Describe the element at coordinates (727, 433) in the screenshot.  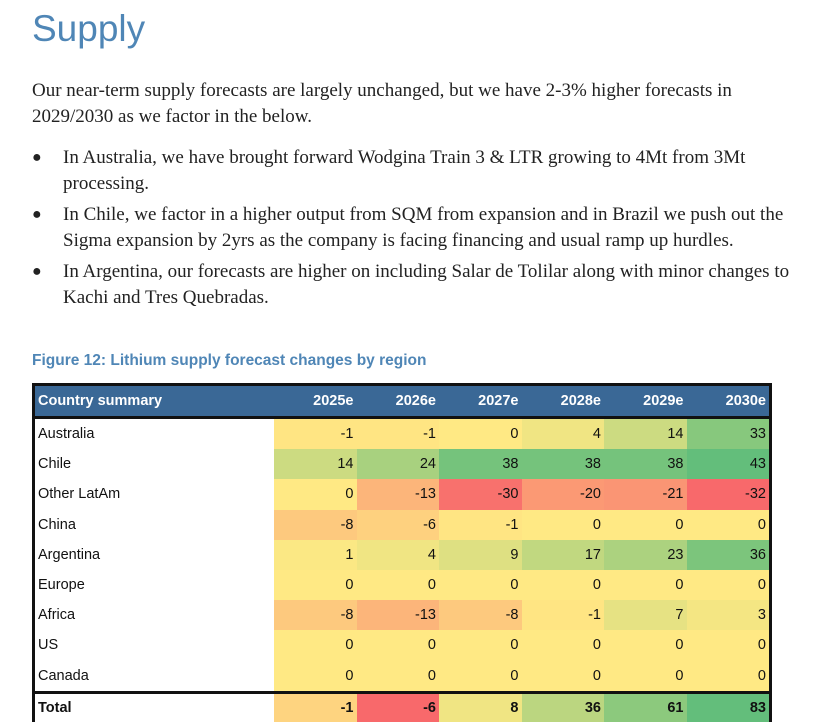
I see `value-cell: 33` at that location.